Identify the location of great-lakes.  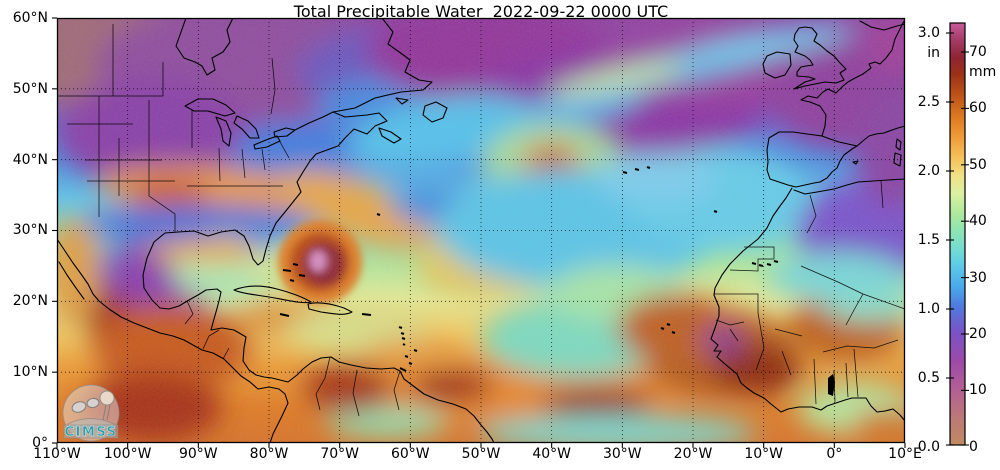
(259, 124).